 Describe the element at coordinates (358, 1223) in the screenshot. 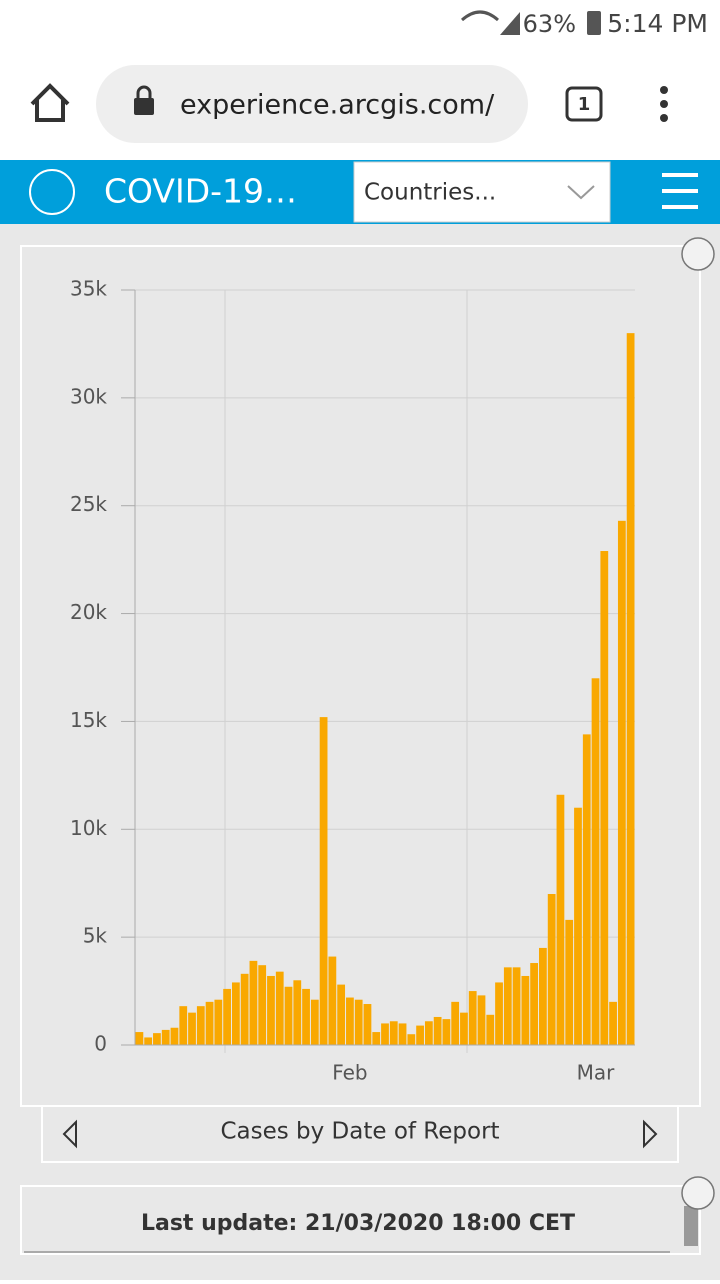

I see `last-update: Last update: 21/03/2020 18:00 CET` at that location.